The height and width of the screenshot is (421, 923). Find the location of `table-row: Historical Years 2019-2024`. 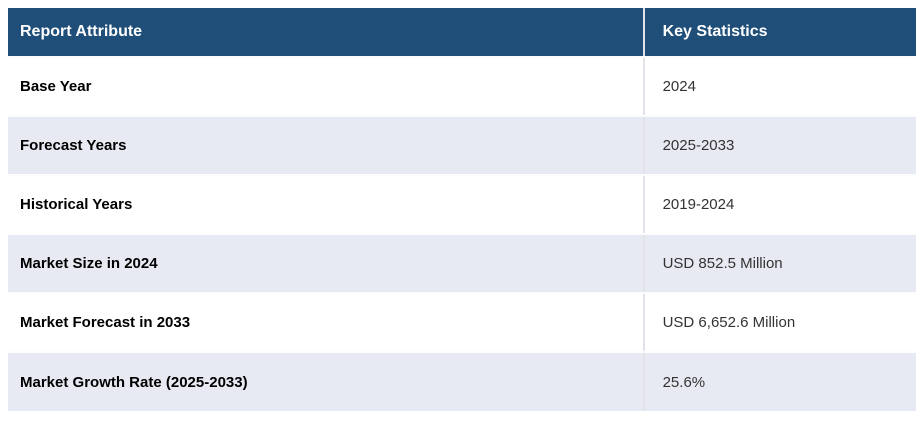

table-row: Historical Years 2019-2024 is located at coordinates (462, 205).